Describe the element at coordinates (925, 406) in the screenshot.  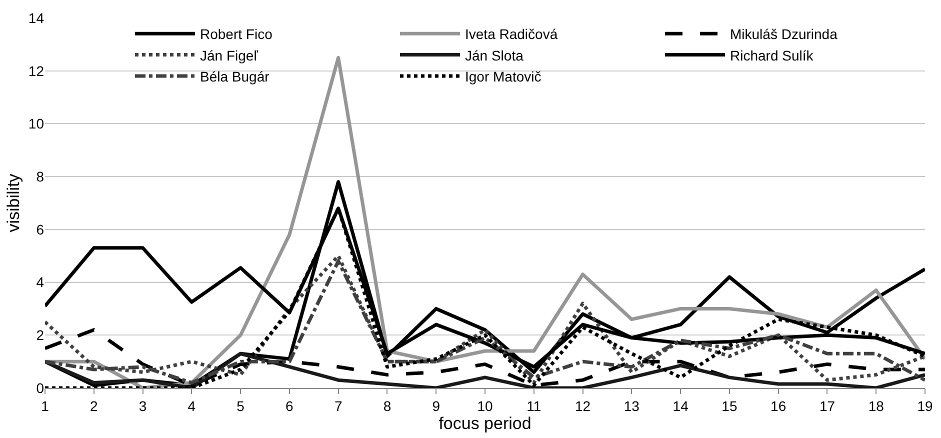
I see `x-tick-label: 19` at that location.